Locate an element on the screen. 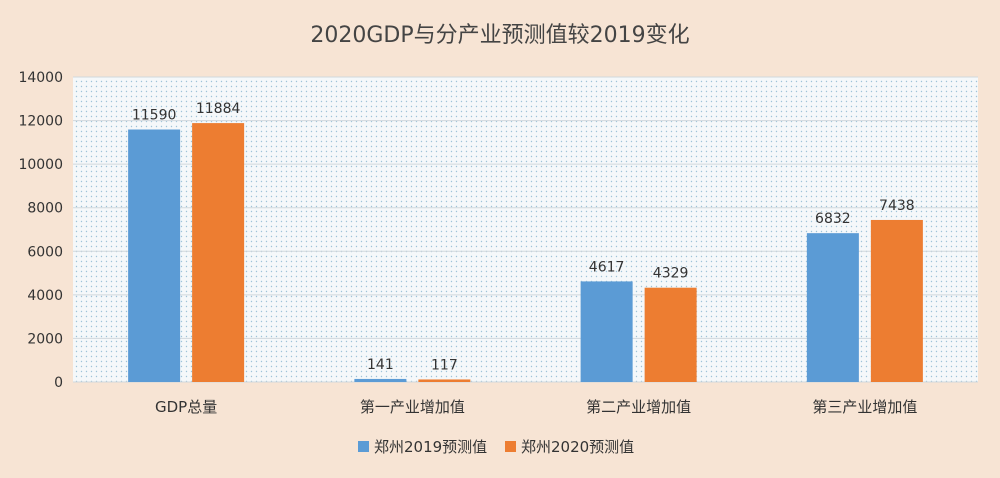  x-category-label: GDP总量 is located at coordinates (186, 407).